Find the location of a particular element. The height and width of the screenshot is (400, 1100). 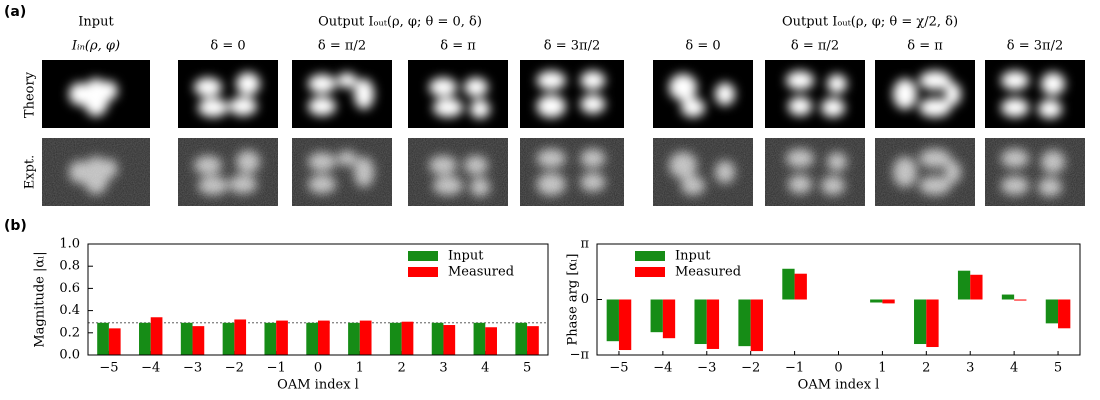

x-tick-label: 1 is located at coordinates (360, 368).